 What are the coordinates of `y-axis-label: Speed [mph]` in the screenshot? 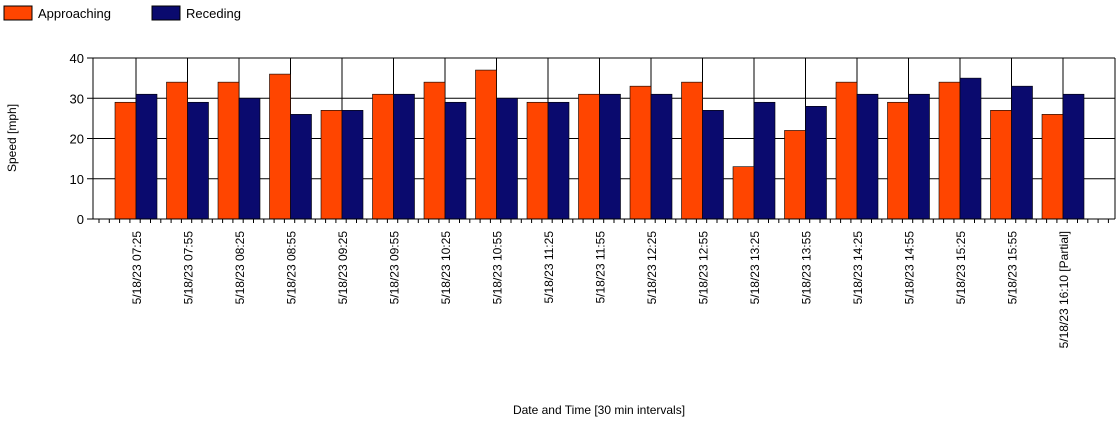 It's located at (12, 138).